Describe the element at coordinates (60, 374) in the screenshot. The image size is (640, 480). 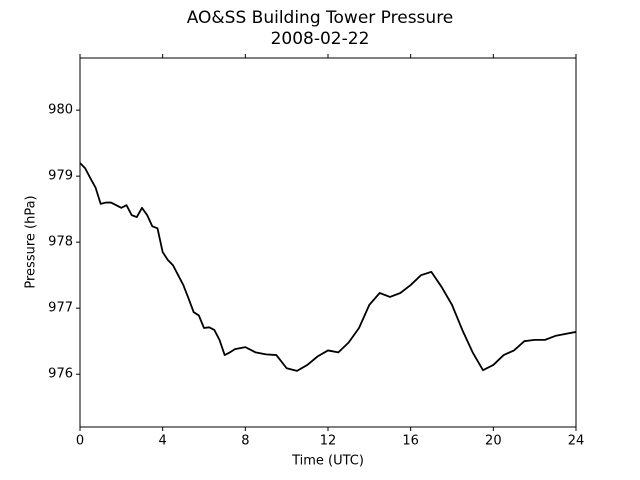
I see `y-tick-label: 976` at that location.